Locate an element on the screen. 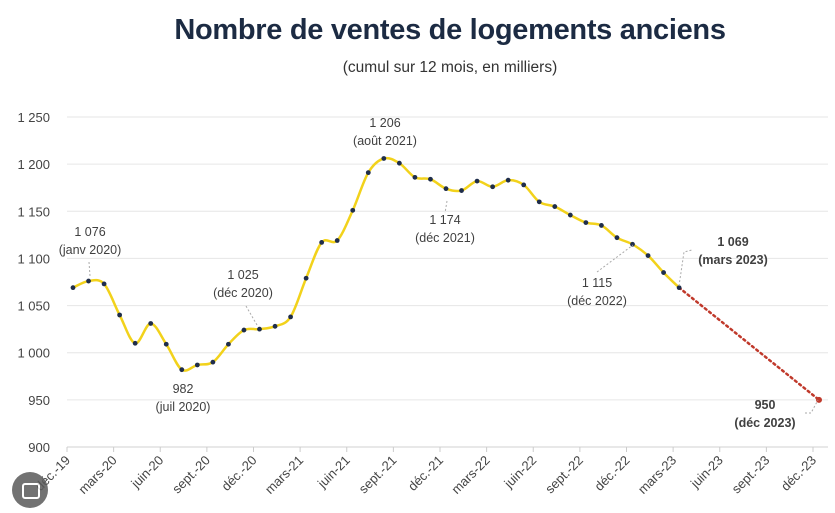 The height and width of the screenshot is (513, 835). x-tick-label: juin-22 is located at coordinates (519, 472).